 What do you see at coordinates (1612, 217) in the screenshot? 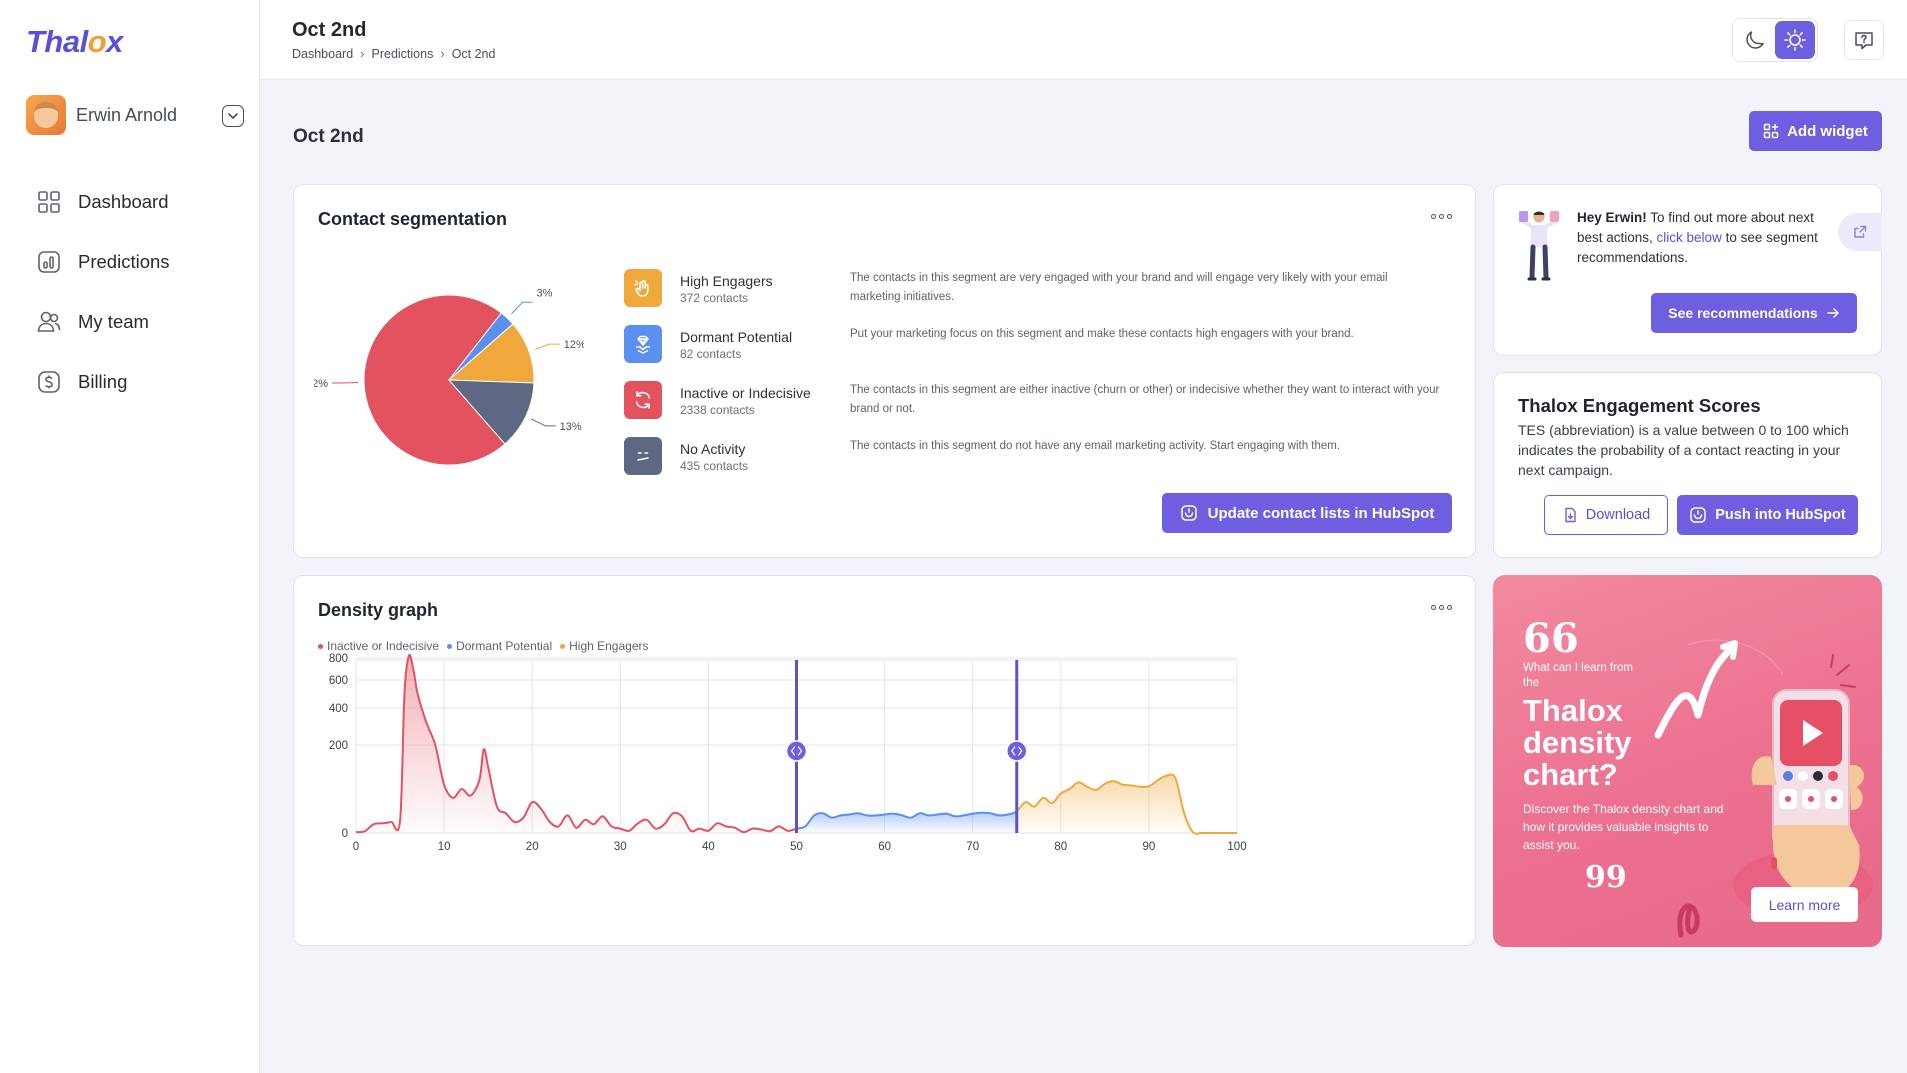
I see `greeting: Hey Erwin!` at bounding box center [1612, 217].